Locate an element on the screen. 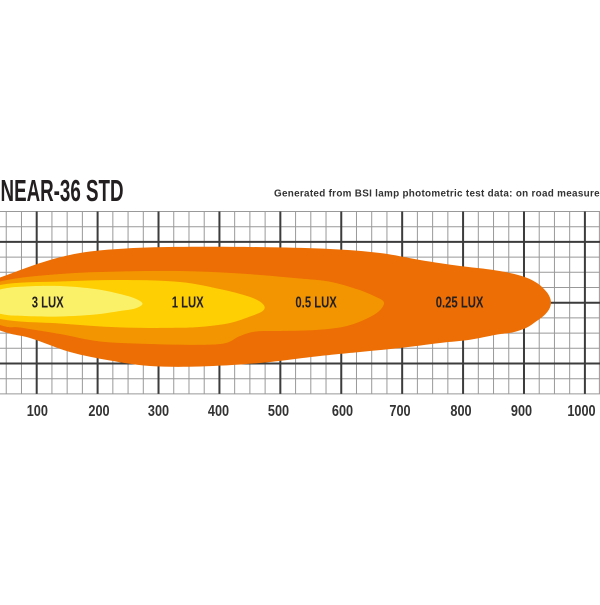 Image resolution: width=600 pixels, height=605 pixels. svg-text: 200 is located at coordinates (98, 411).